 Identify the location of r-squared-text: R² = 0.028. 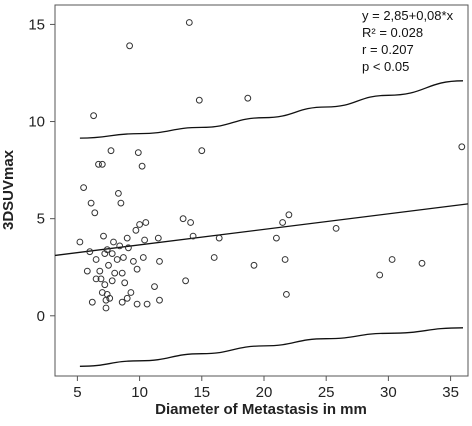
(392, 32).